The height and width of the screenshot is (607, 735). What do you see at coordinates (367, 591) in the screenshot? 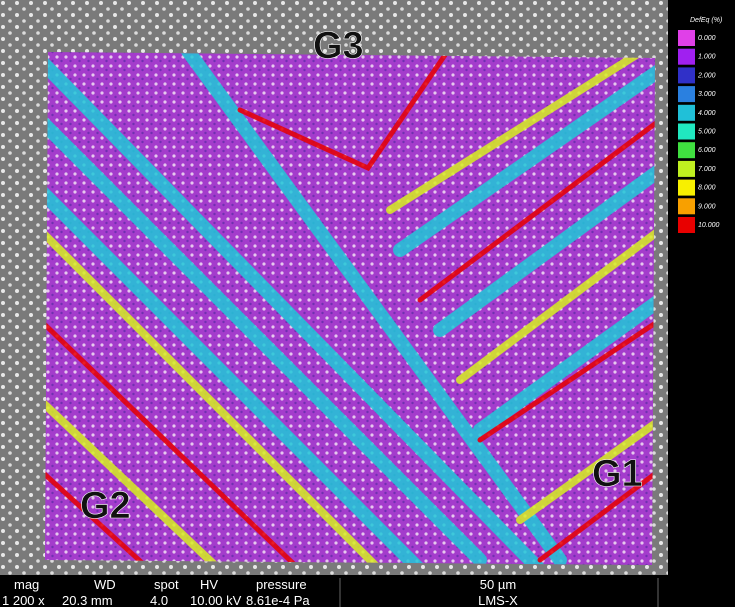
I see `info-bar` at bounding box center [367, 591].